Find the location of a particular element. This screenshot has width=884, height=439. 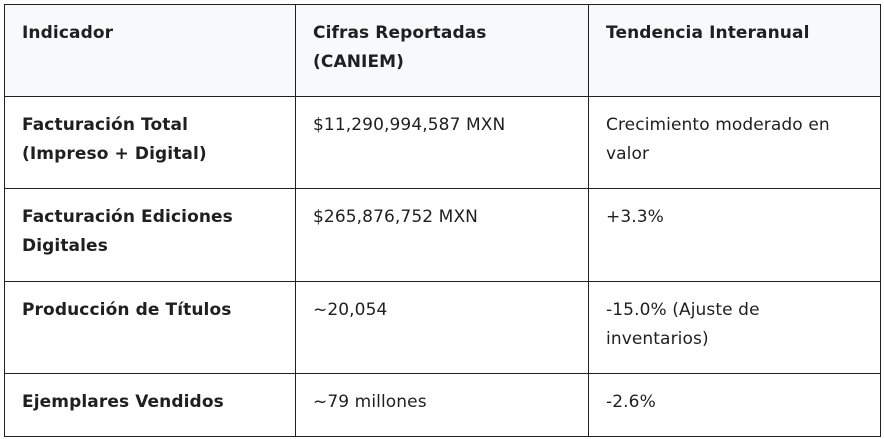

cell-indicator: Facturación Total (Impreso + Digital) is located at coordinates (150, 142).